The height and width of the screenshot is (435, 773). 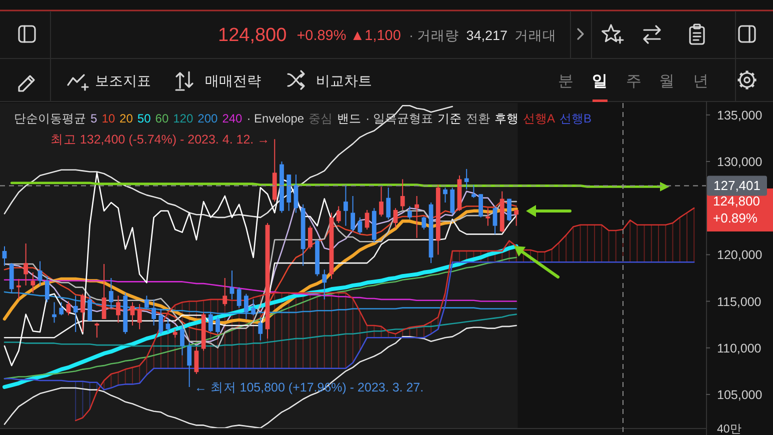 What do you see at coordinates (126, 119) in the screenshot?
I see `text: 20` at bounding box center [126, 119].